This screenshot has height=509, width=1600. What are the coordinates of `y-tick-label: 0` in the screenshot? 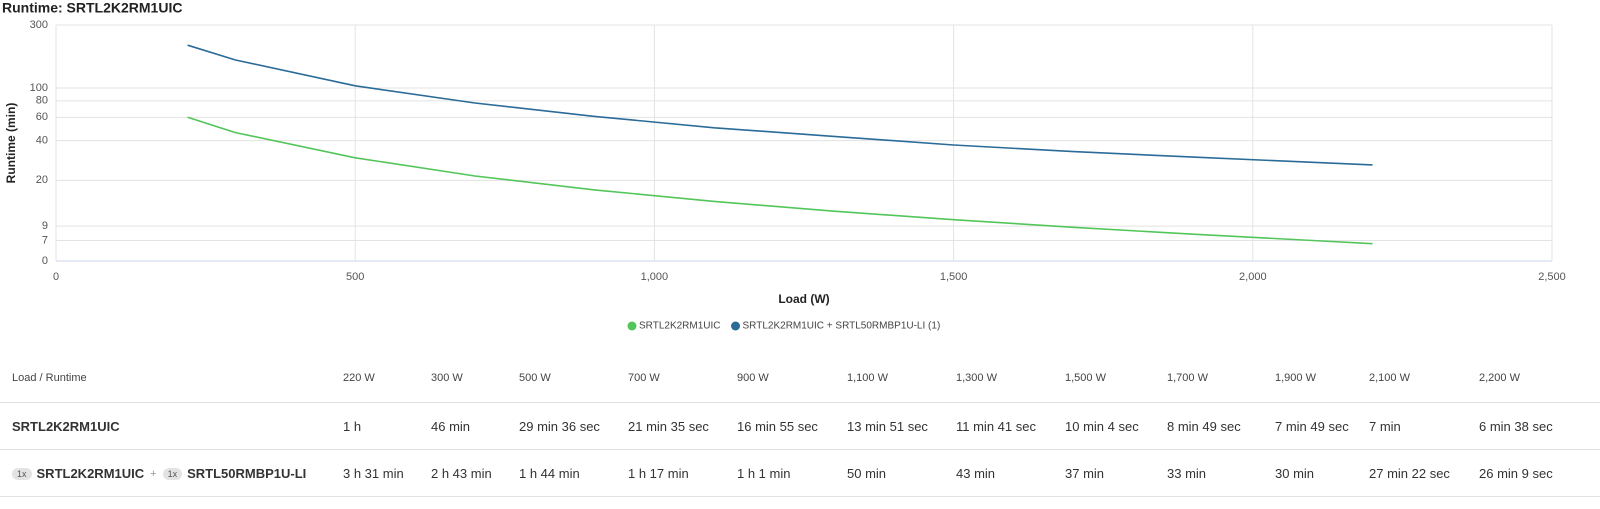 It's located at (45, 261).